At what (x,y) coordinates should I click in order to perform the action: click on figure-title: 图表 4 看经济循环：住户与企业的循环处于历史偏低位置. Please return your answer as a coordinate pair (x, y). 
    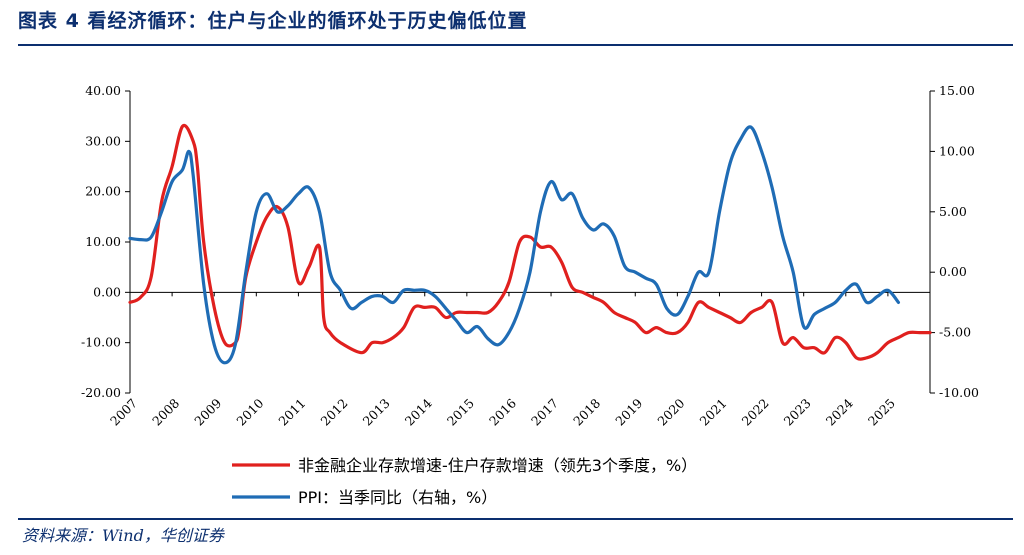
    Looking at the image, I should click on (273, 21).